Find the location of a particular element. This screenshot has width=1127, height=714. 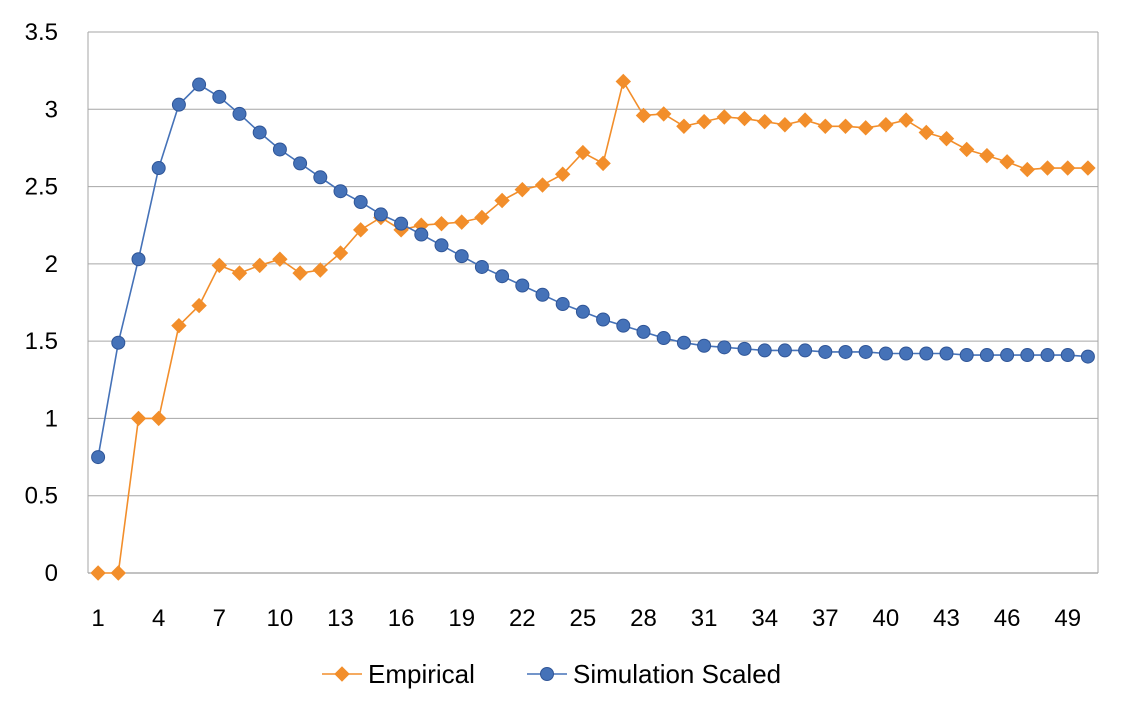

legend-item: Simulation Scaled is located at coordinates (654, 674).